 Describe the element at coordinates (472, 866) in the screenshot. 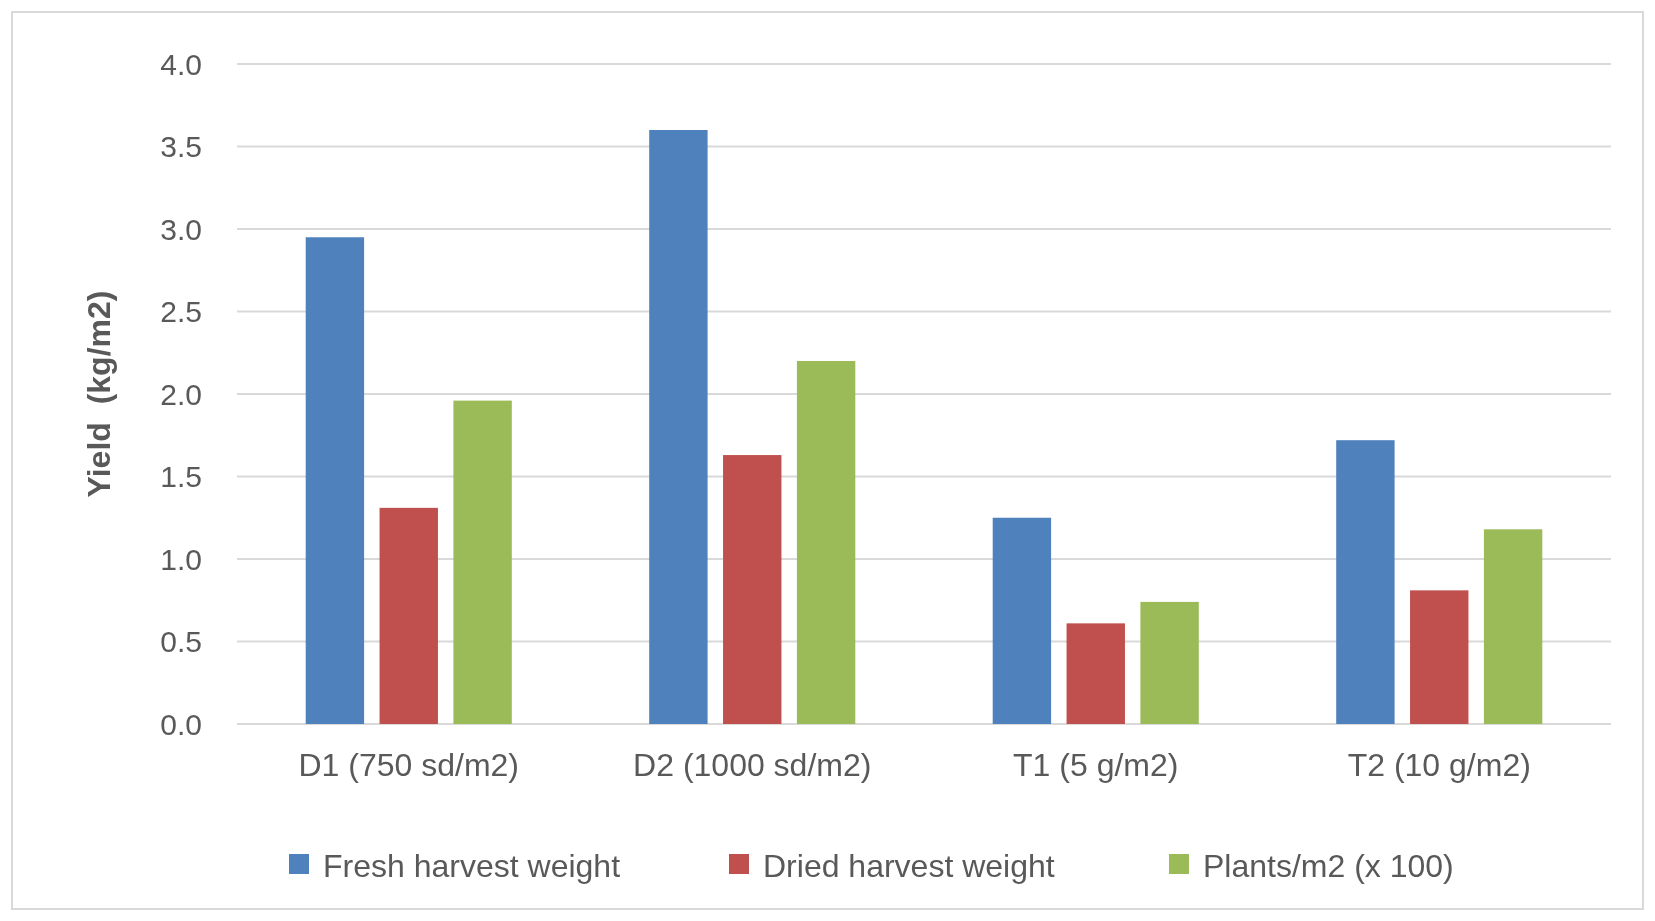

I see `legend-label: Fresh harvest weight` at that location.